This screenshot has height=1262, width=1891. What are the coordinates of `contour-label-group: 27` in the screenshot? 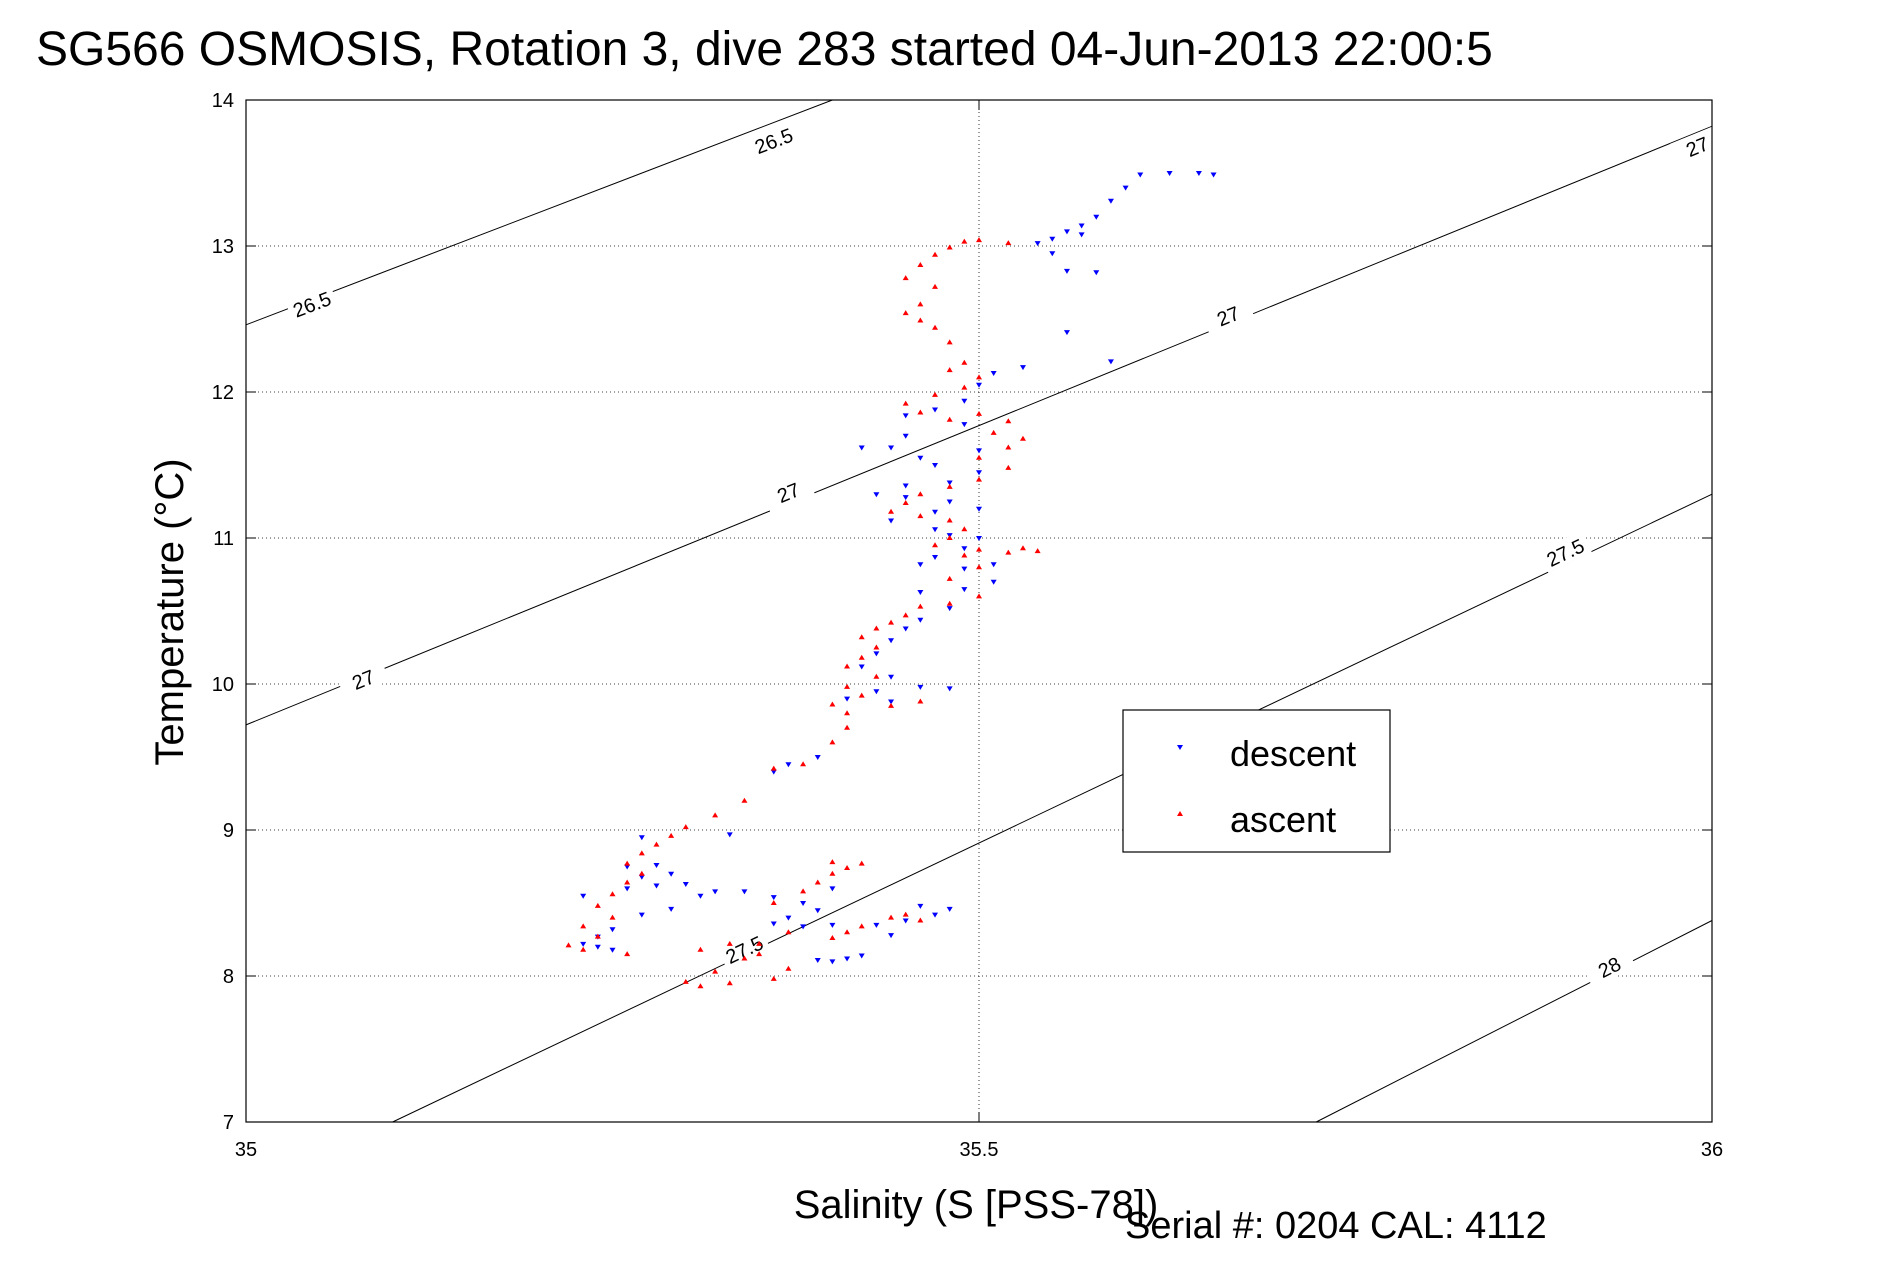 It's located at (1228, 315).